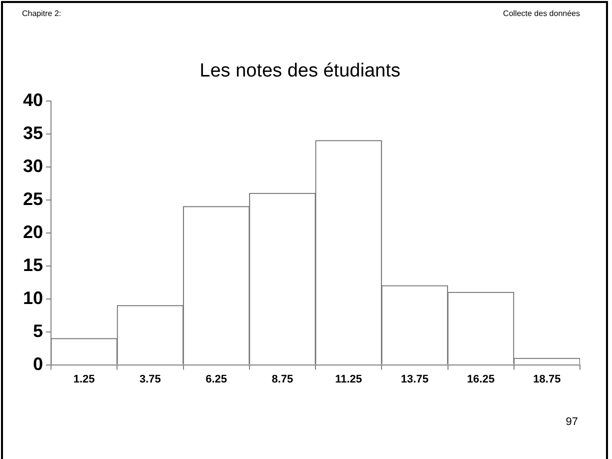 This screenshot has height=459, width=612. What do you see at coordinates (348, 379) in the screenshot?
I see `x-tick-label: 11.25` at bounding box center [348, 379].